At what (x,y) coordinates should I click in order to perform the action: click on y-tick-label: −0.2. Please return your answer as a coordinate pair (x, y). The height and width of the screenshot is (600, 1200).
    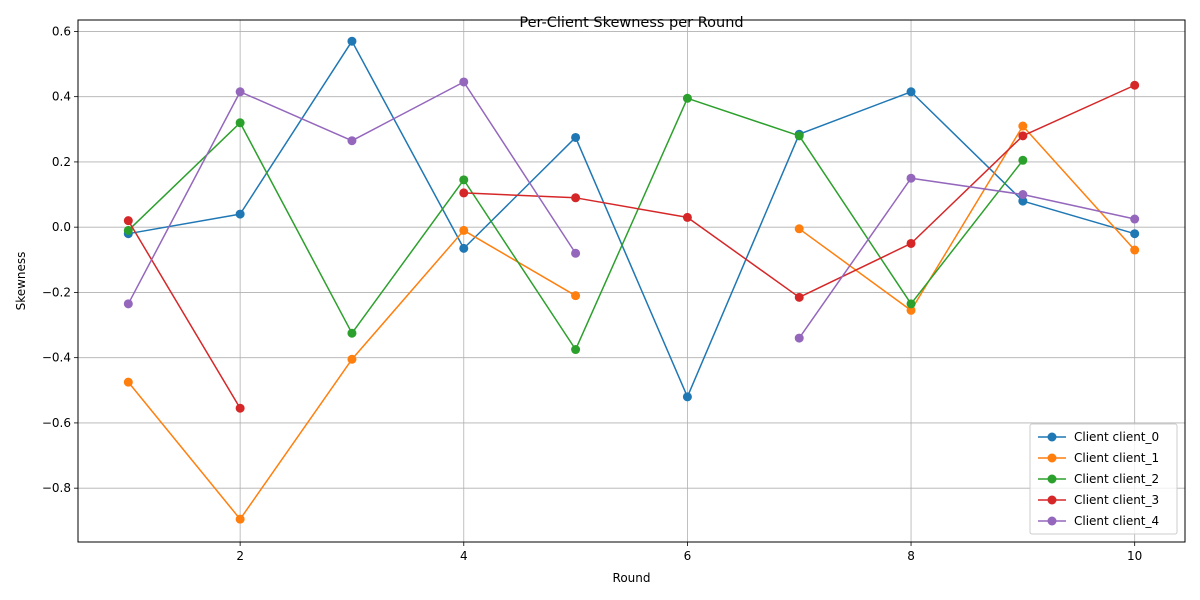
    Looking at the image, I should click on (56, 292).